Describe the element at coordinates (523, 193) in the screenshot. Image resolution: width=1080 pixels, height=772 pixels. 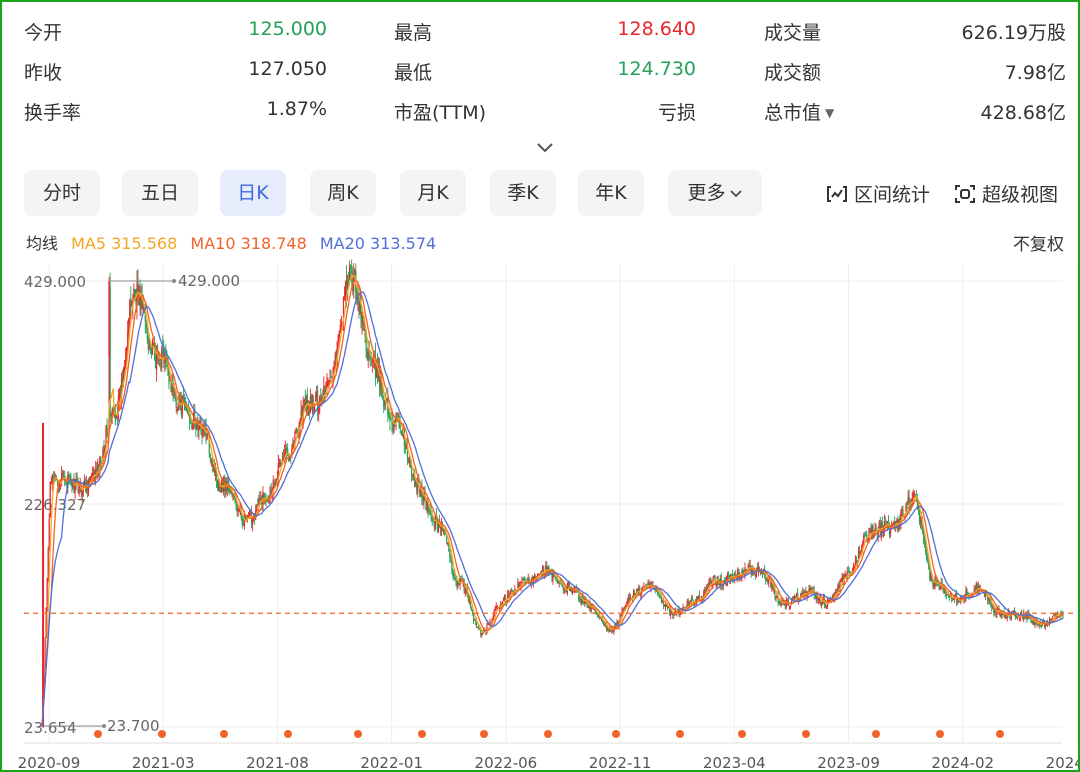
I see `tab-quarterly-k: 季K` at that location.